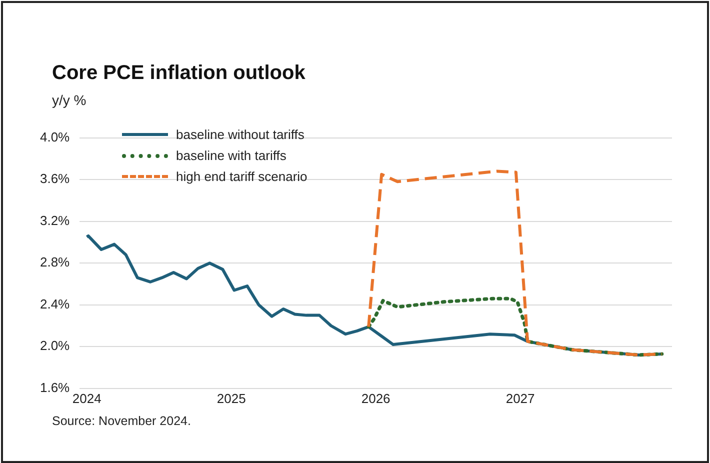 The width and height of the screenshot is (710, 463). What do you see at coordinates (55, 178) in the screenshot?
I see `y-tick-label: 3.6%` at bounding box center [55, 178].